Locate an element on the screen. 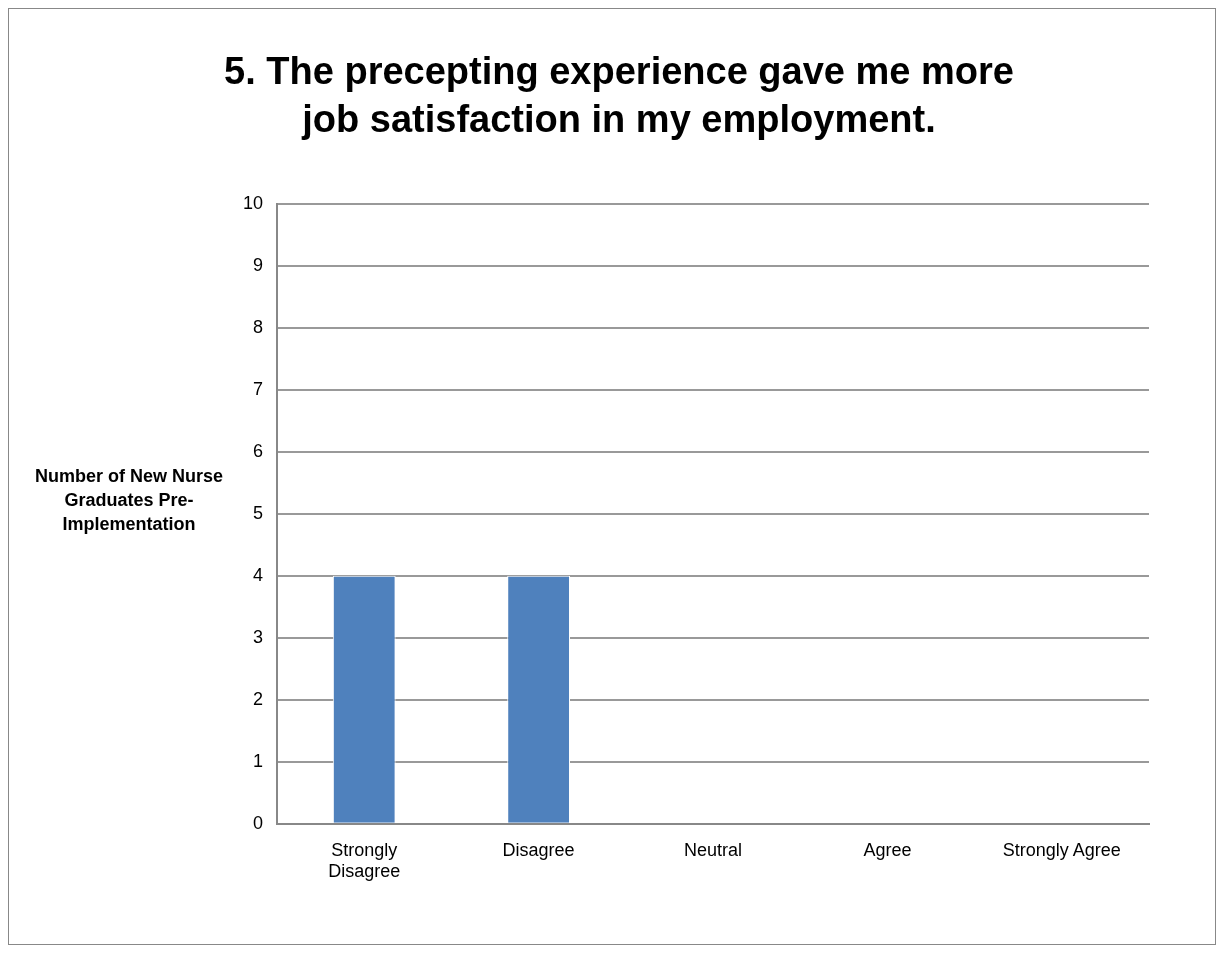  y-axis-title: Number of New Nurse Graduates Pre-Implementation is located at coordinates (128, 500).